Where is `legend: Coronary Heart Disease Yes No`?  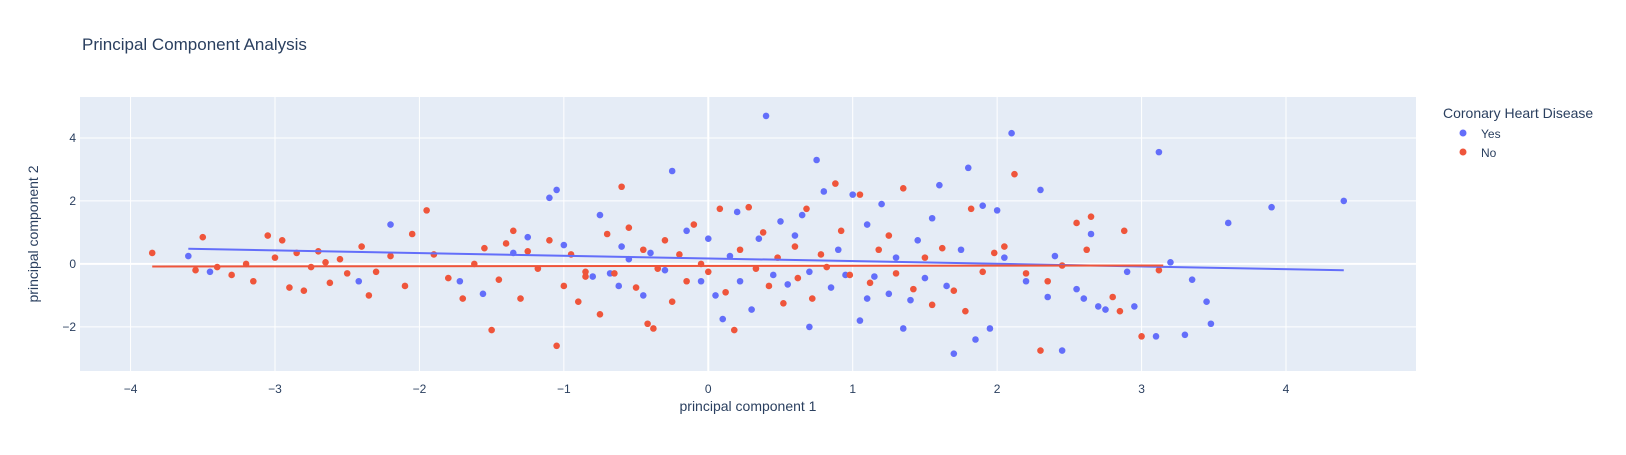 legend: Coronary Heart Disease Yes No is located at coordinates (1518, 132).